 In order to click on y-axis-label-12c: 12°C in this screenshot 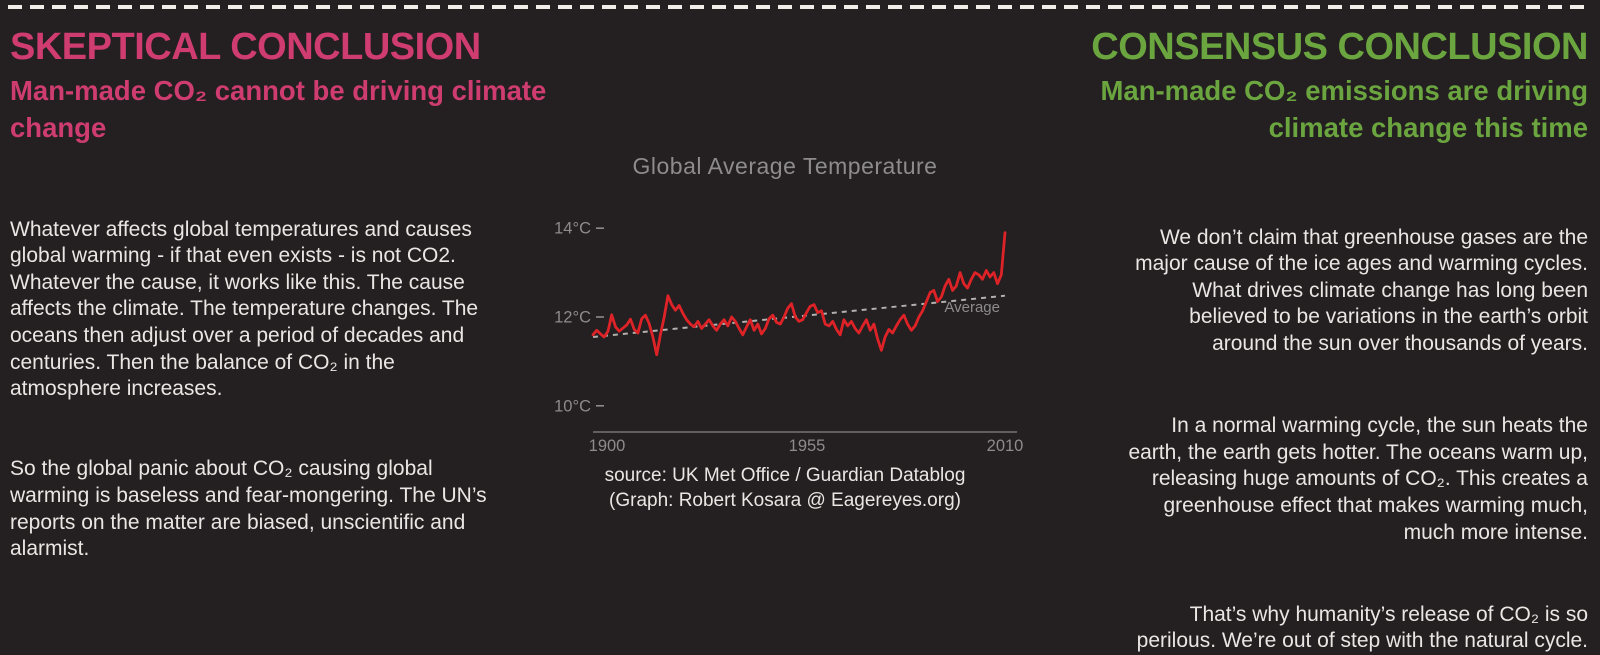, I will do `click(572, 318)`.